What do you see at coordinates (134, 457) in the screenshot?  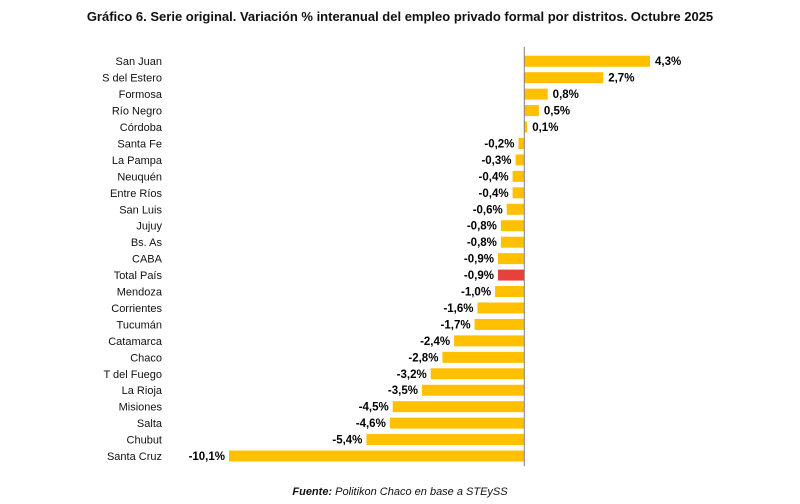 I see `category-label: Santa Cruz` at bounding box center [134, 457].